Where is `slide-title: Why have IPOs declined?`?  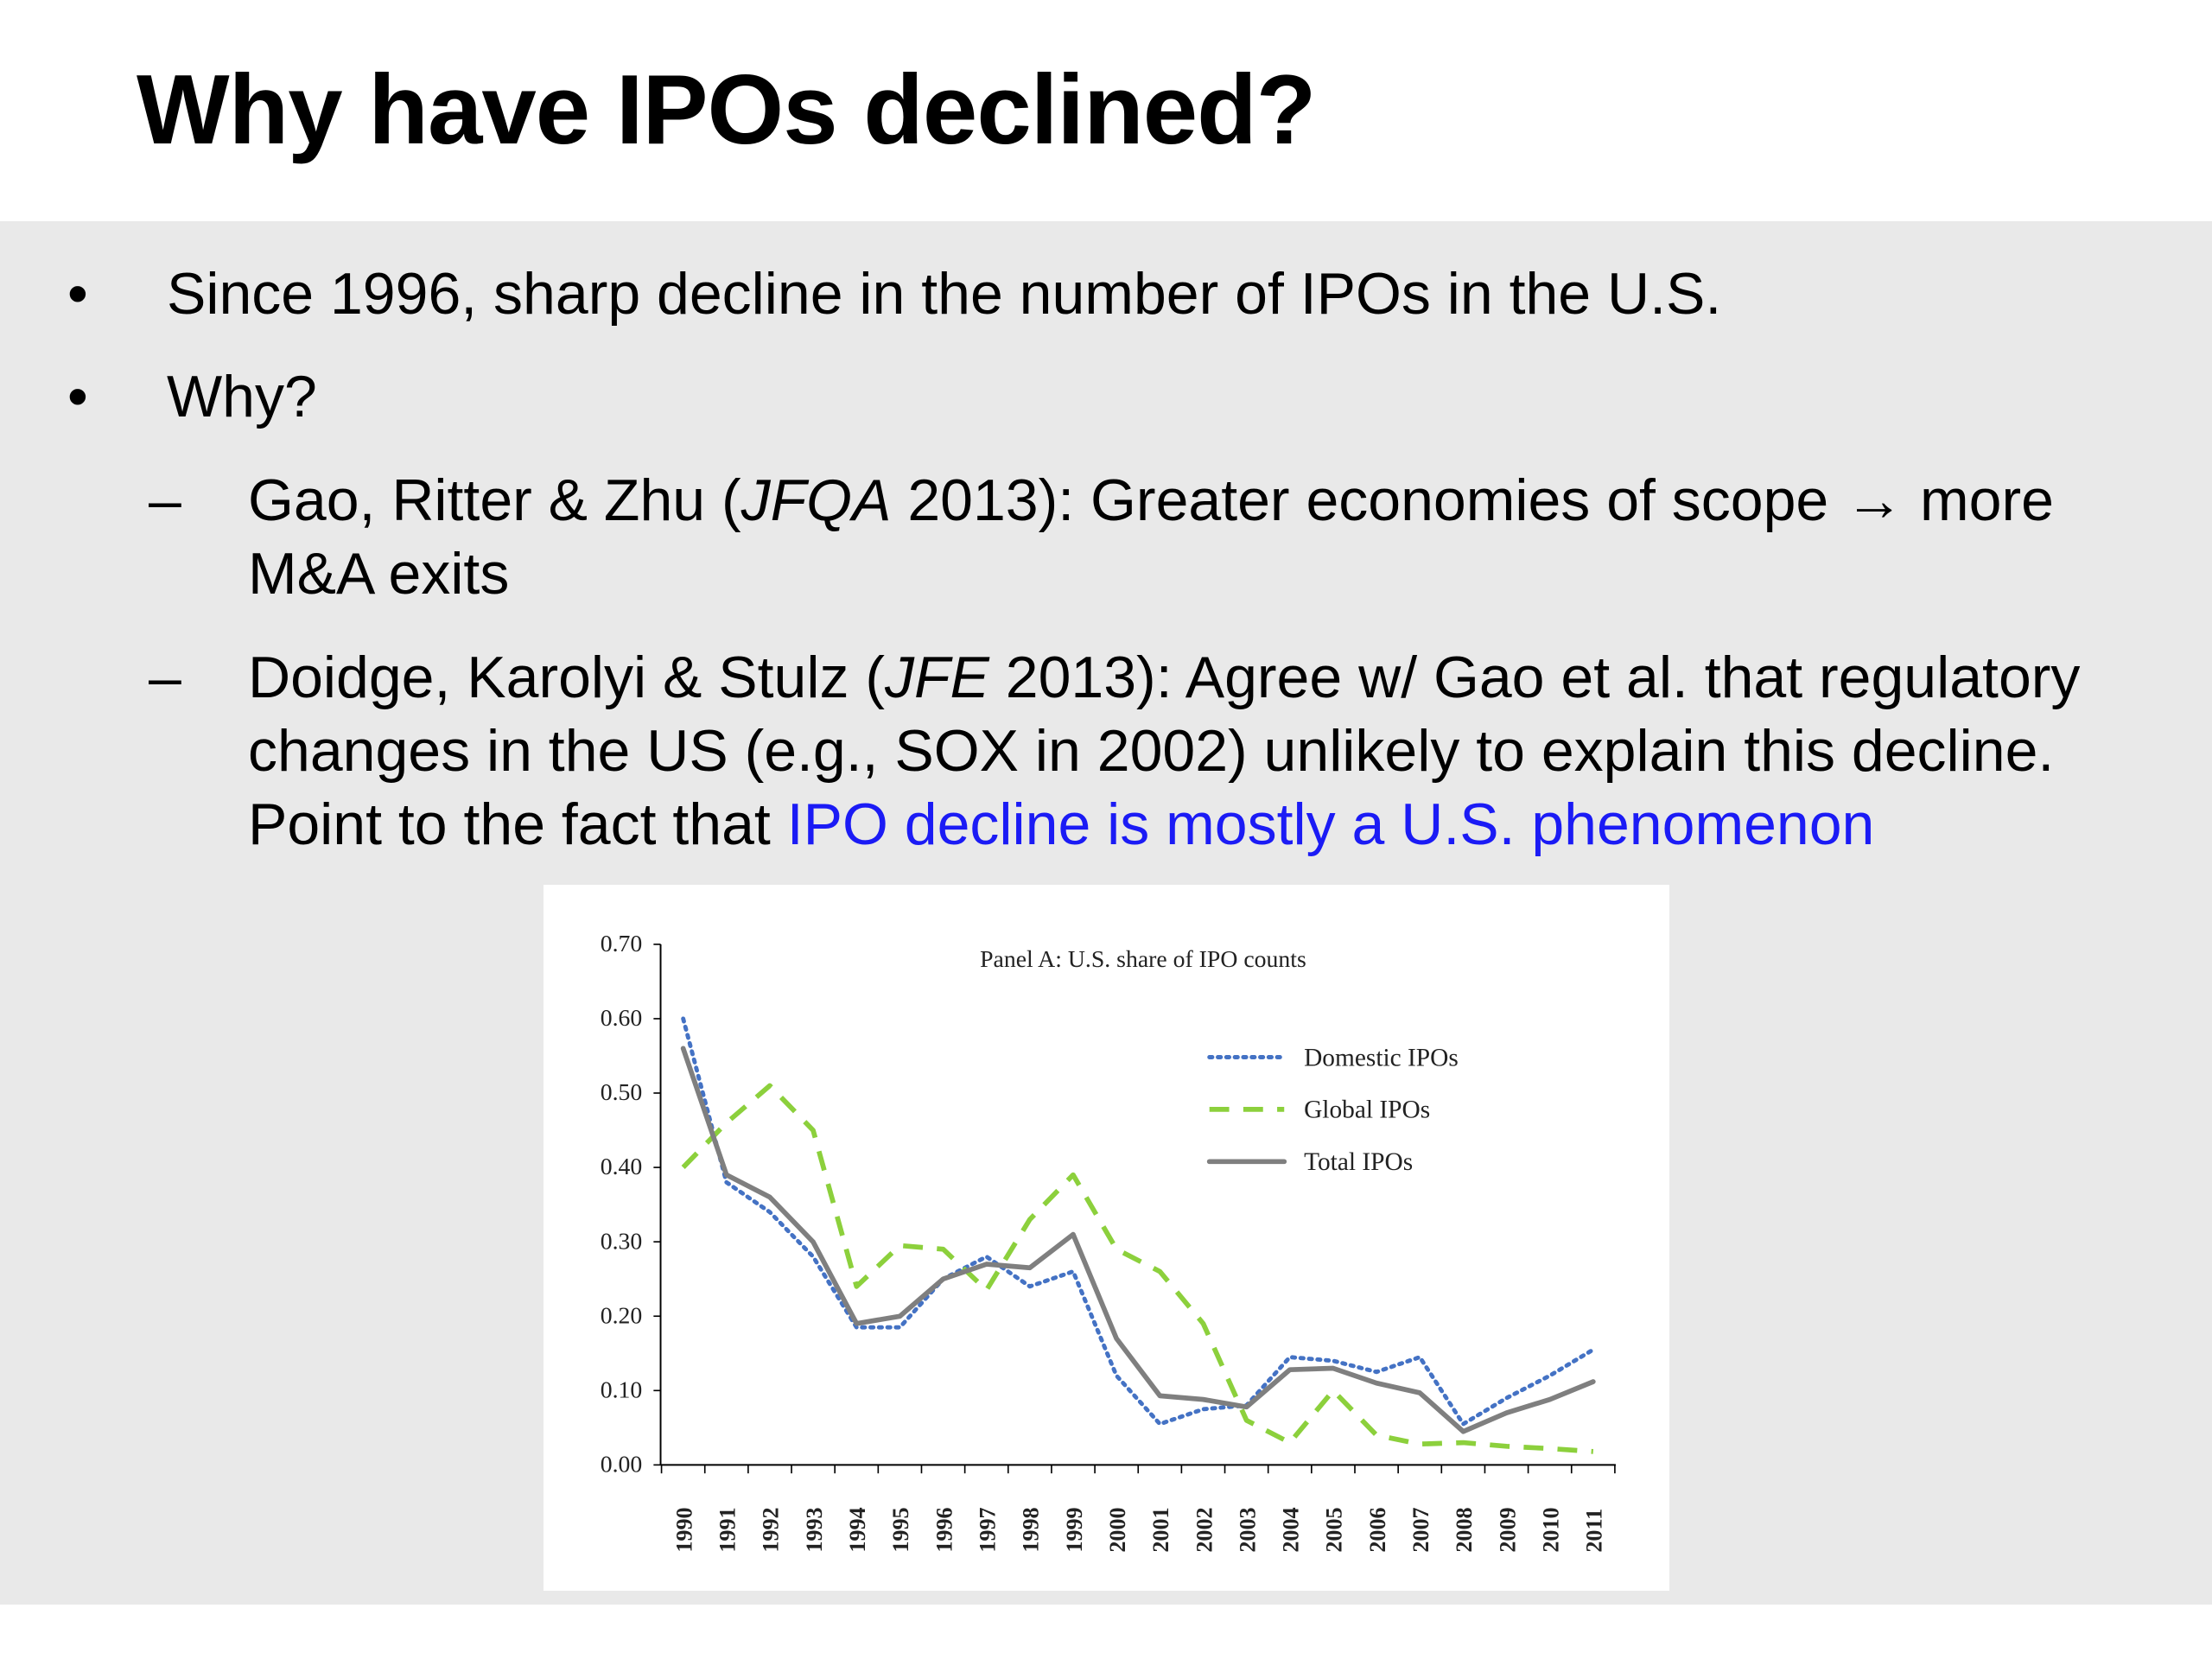 slide-title: Why have IPOs declined? is located at coordinates (726, 110).